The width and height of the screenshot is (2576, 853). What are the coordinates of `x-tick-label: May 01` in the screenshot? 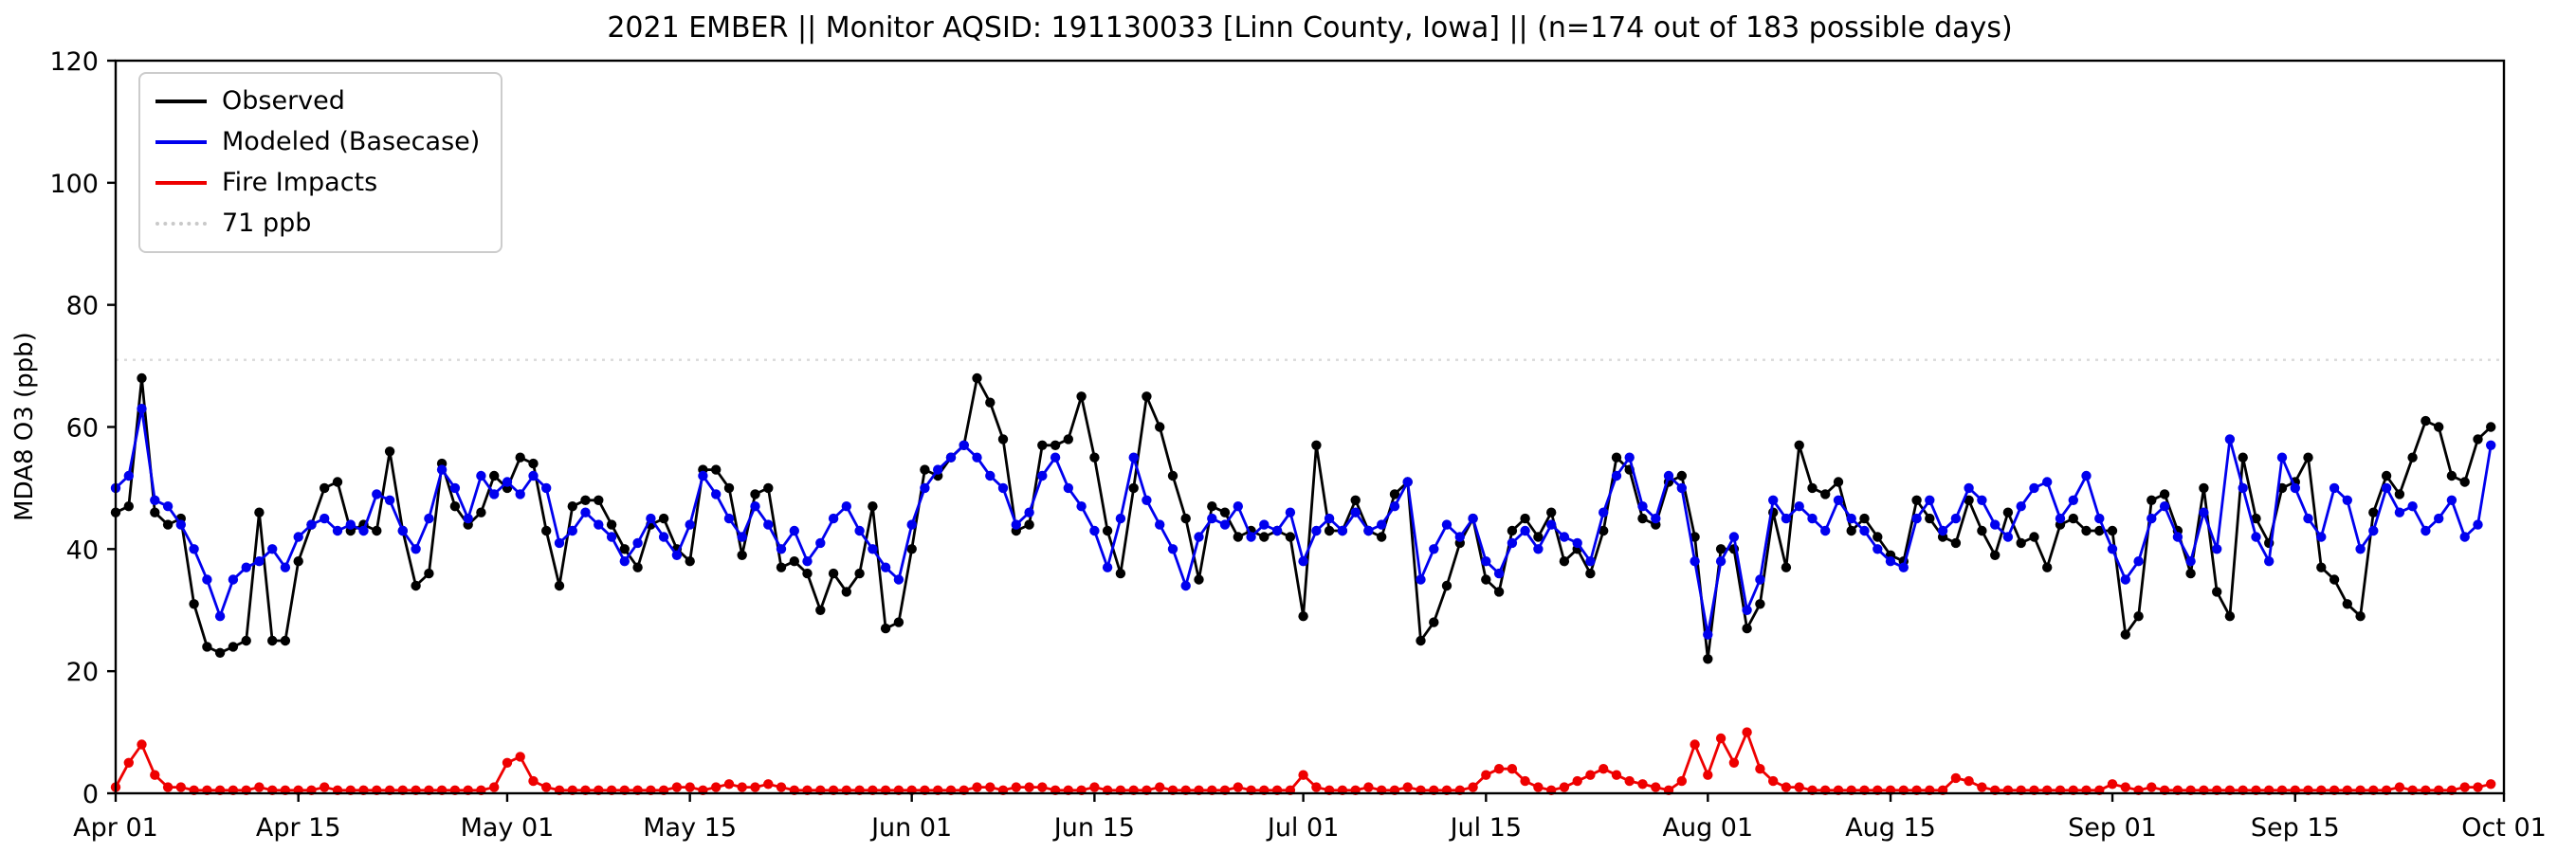 It's located at (508, 828).